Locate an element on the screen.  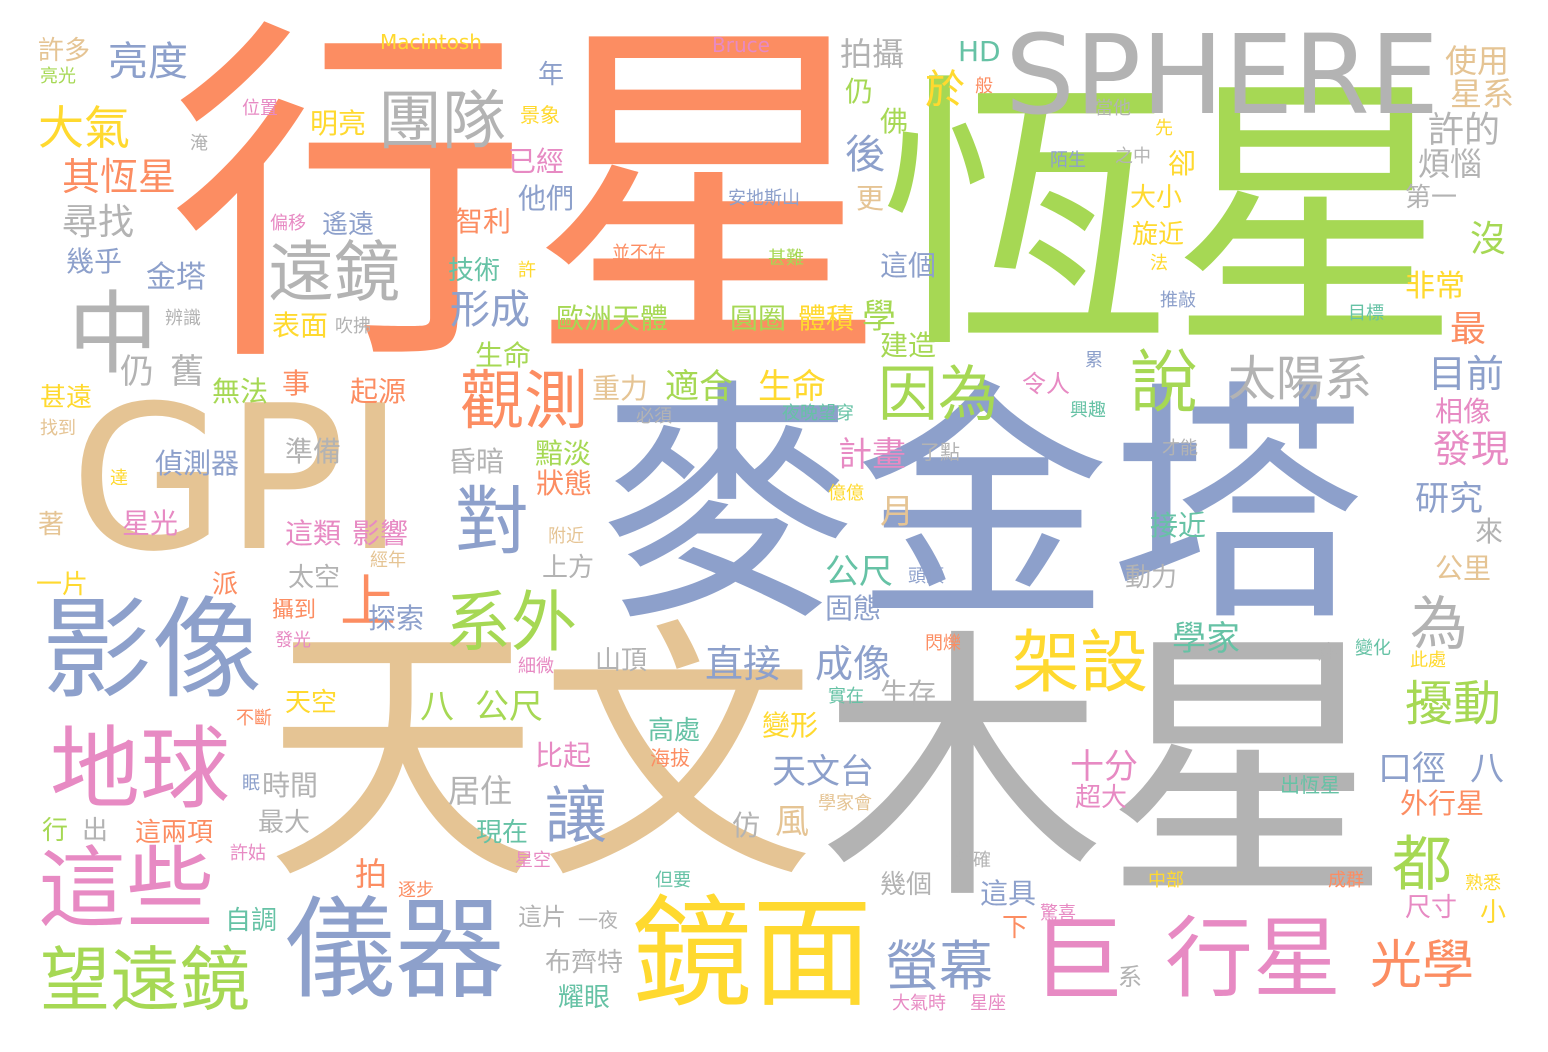
cloud-word: 億億 is located at coordinates (846, 493).